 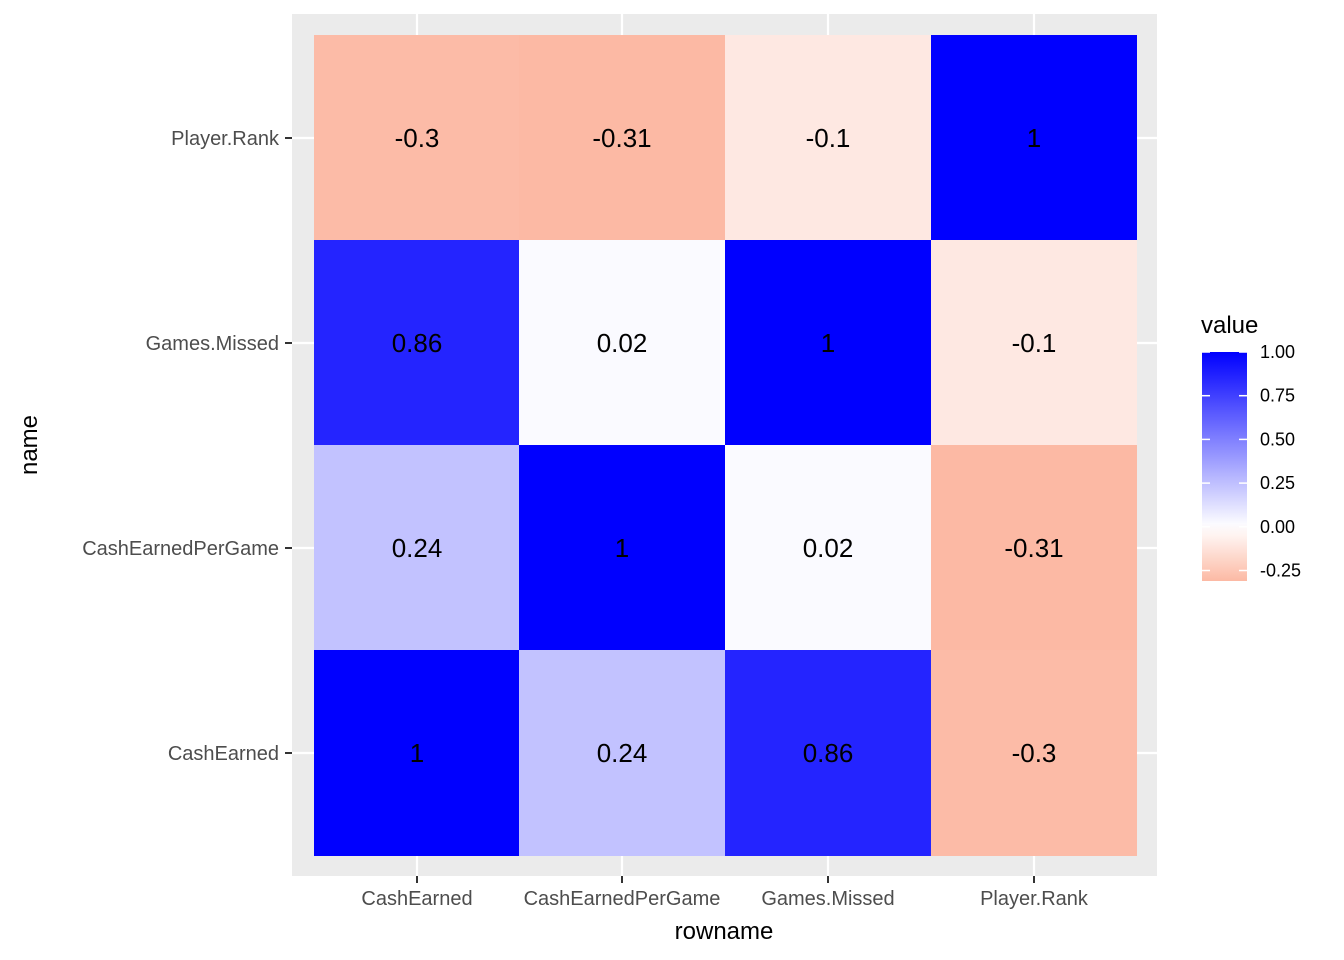 I want to click on x-tick-label: Games.Missed, so click(x=827, y=899).